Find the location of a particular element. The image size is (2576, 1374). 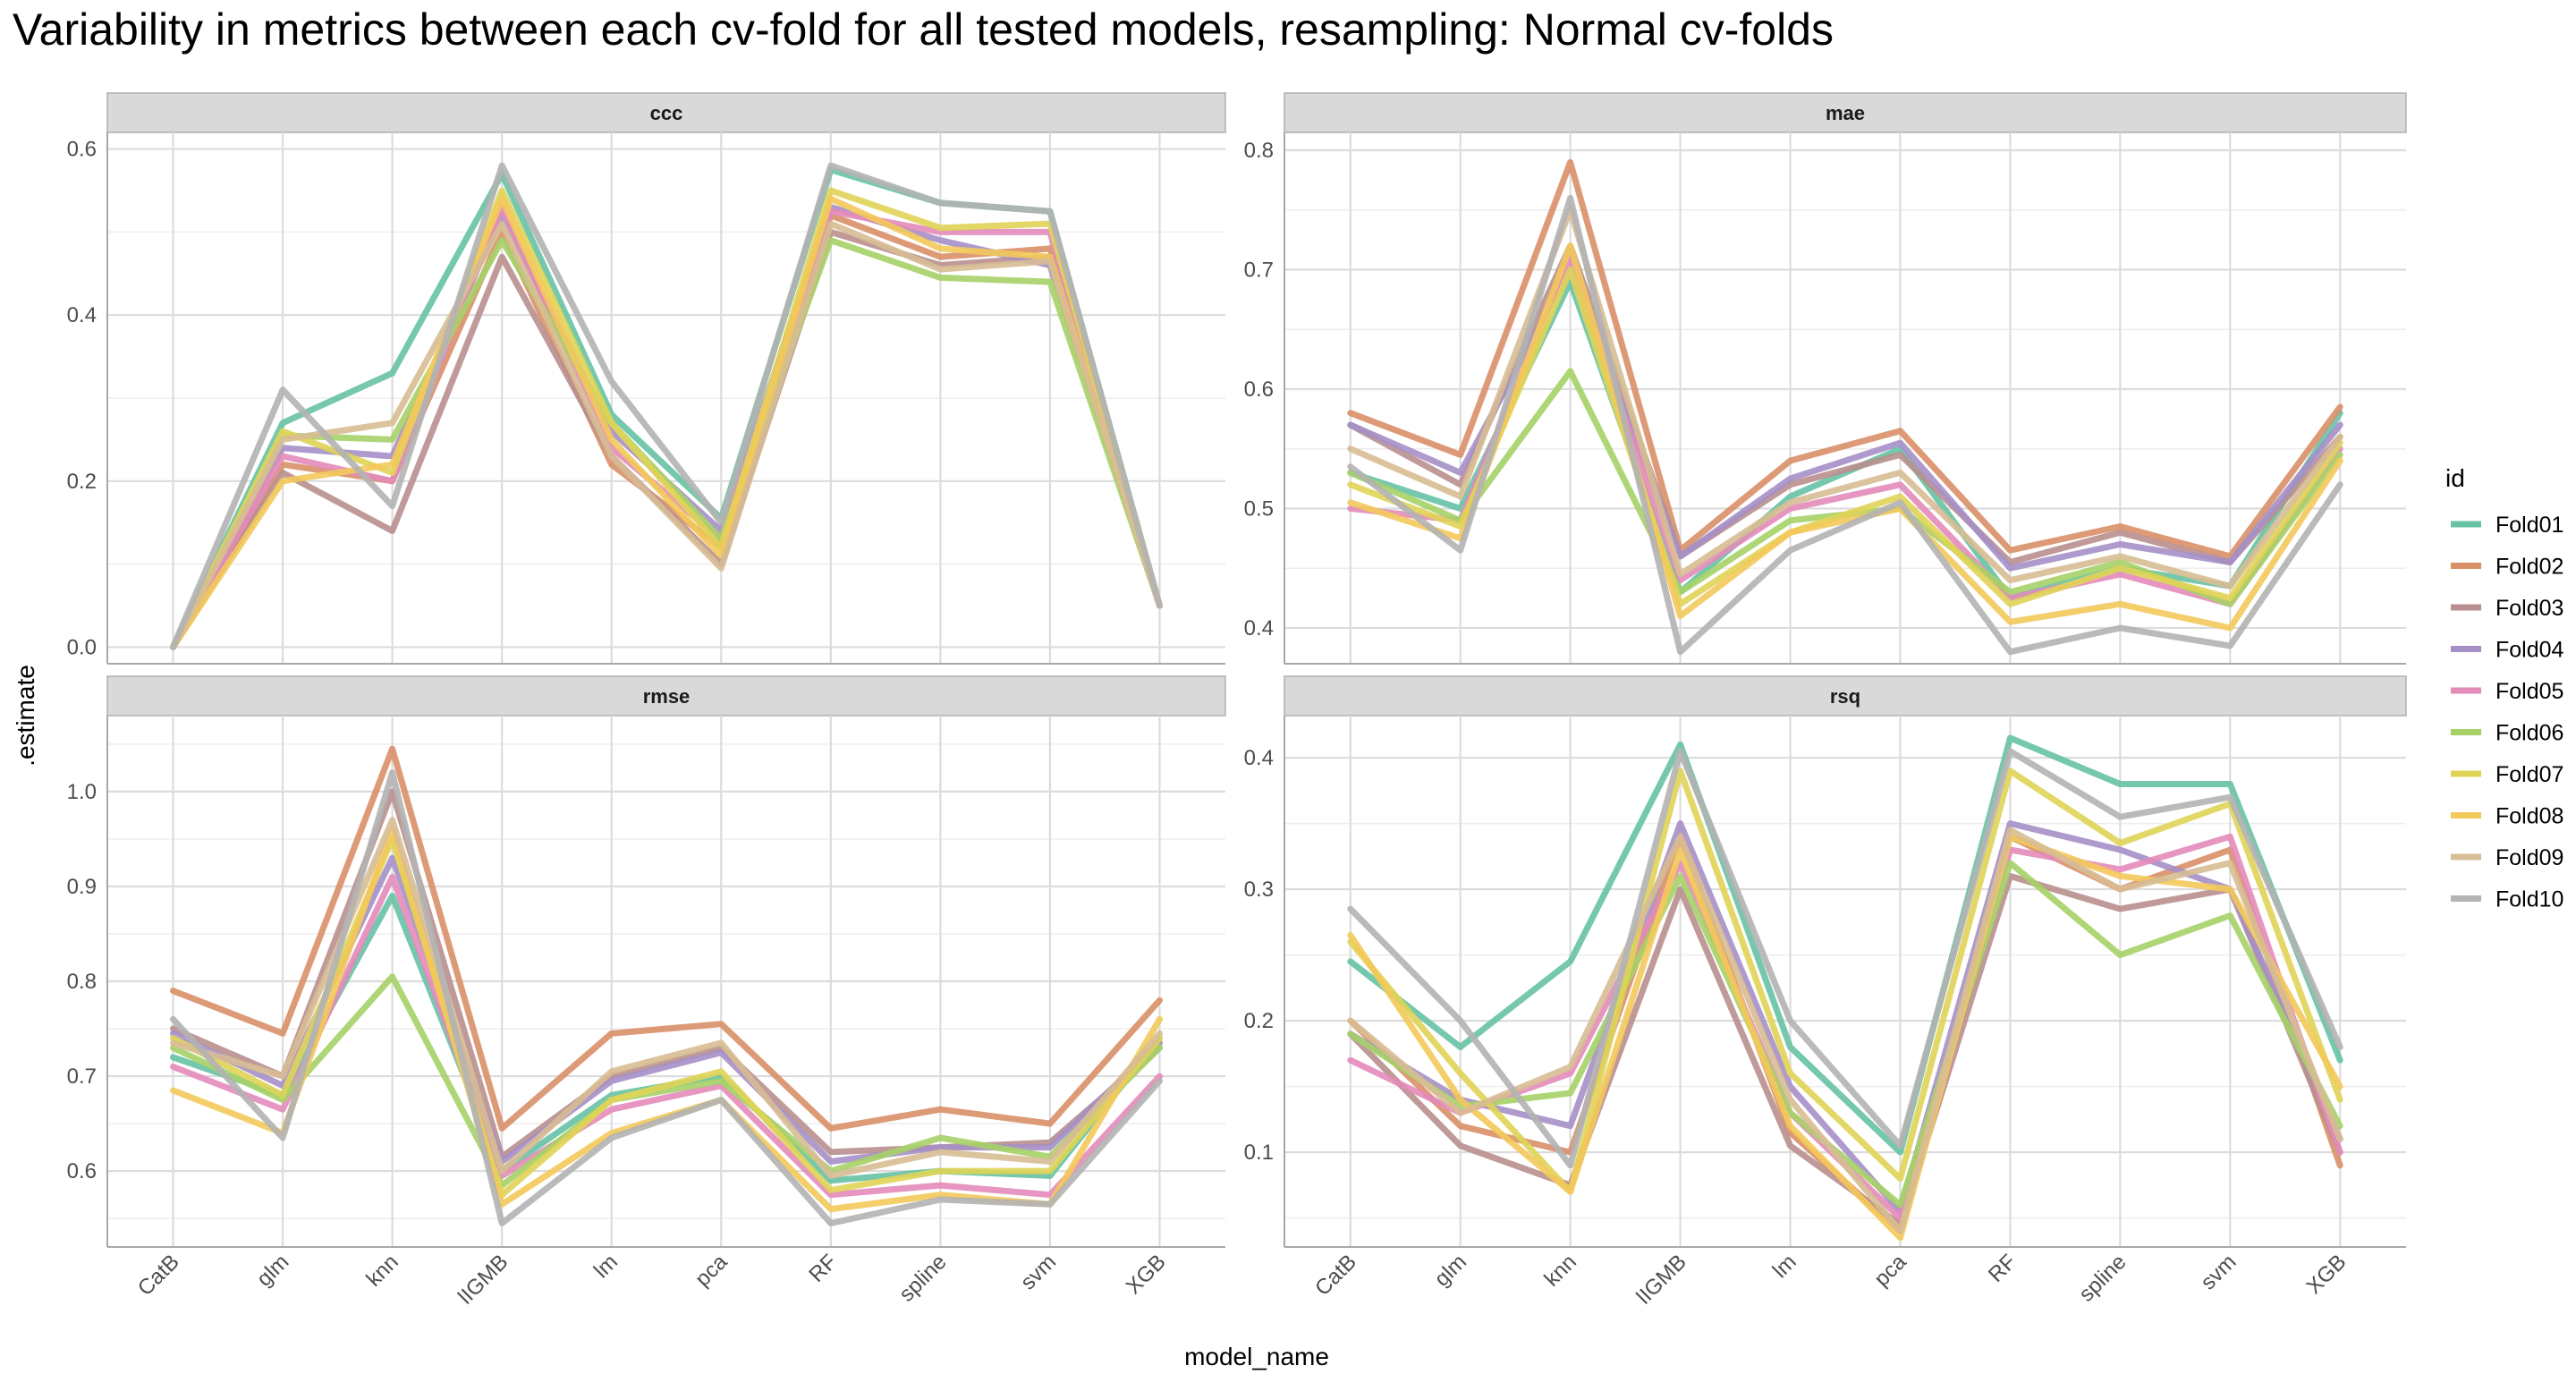

legend-label-fold05: Fold05 is located at coordinates (2529, 691).